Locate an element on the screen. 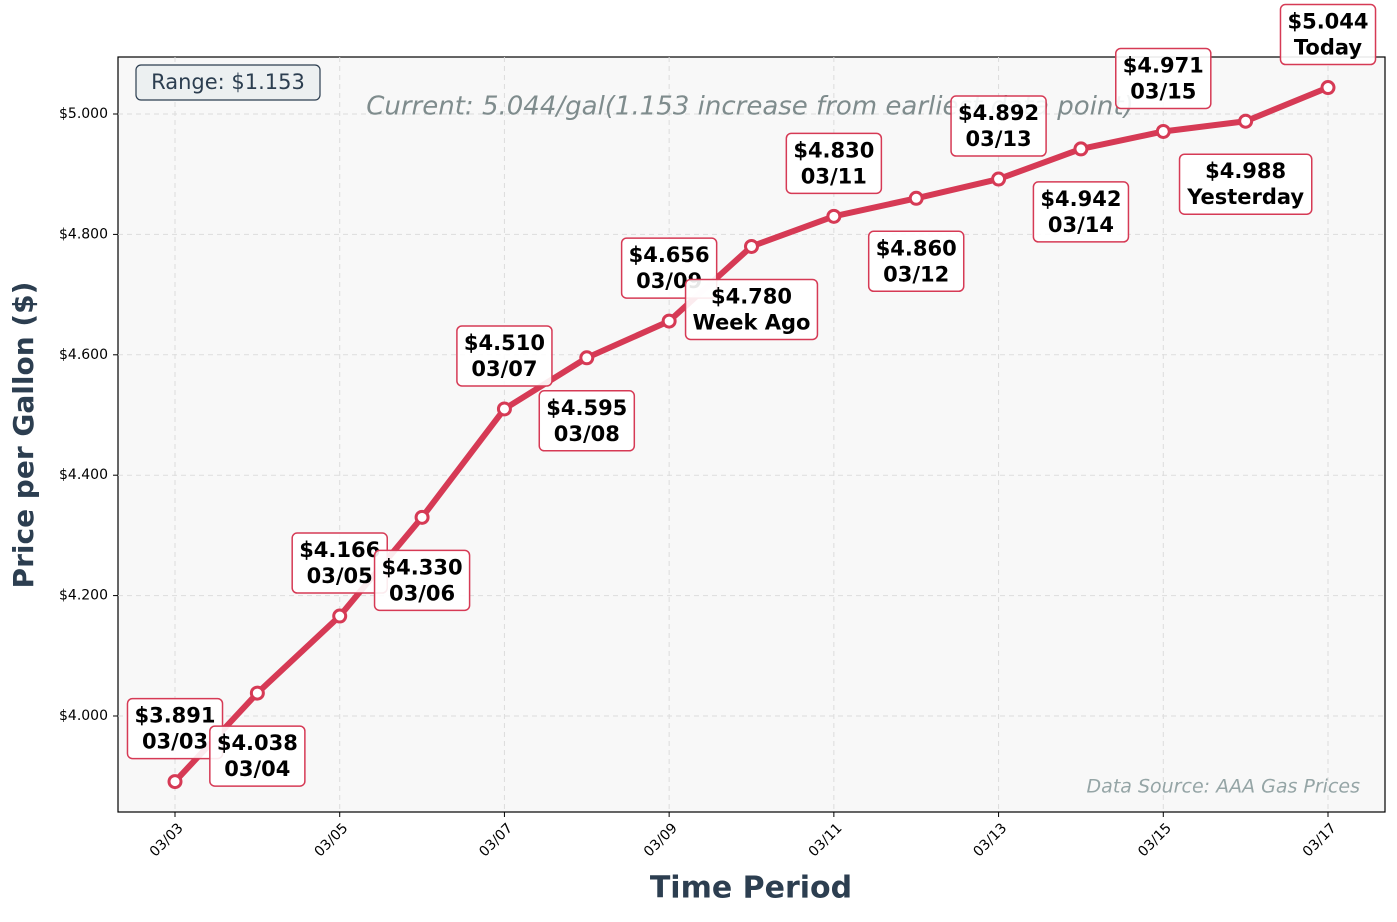 The height and width of the screenshot is (922, 1397). annotation-value: $4.942 is located at coordinates (1080, 199).